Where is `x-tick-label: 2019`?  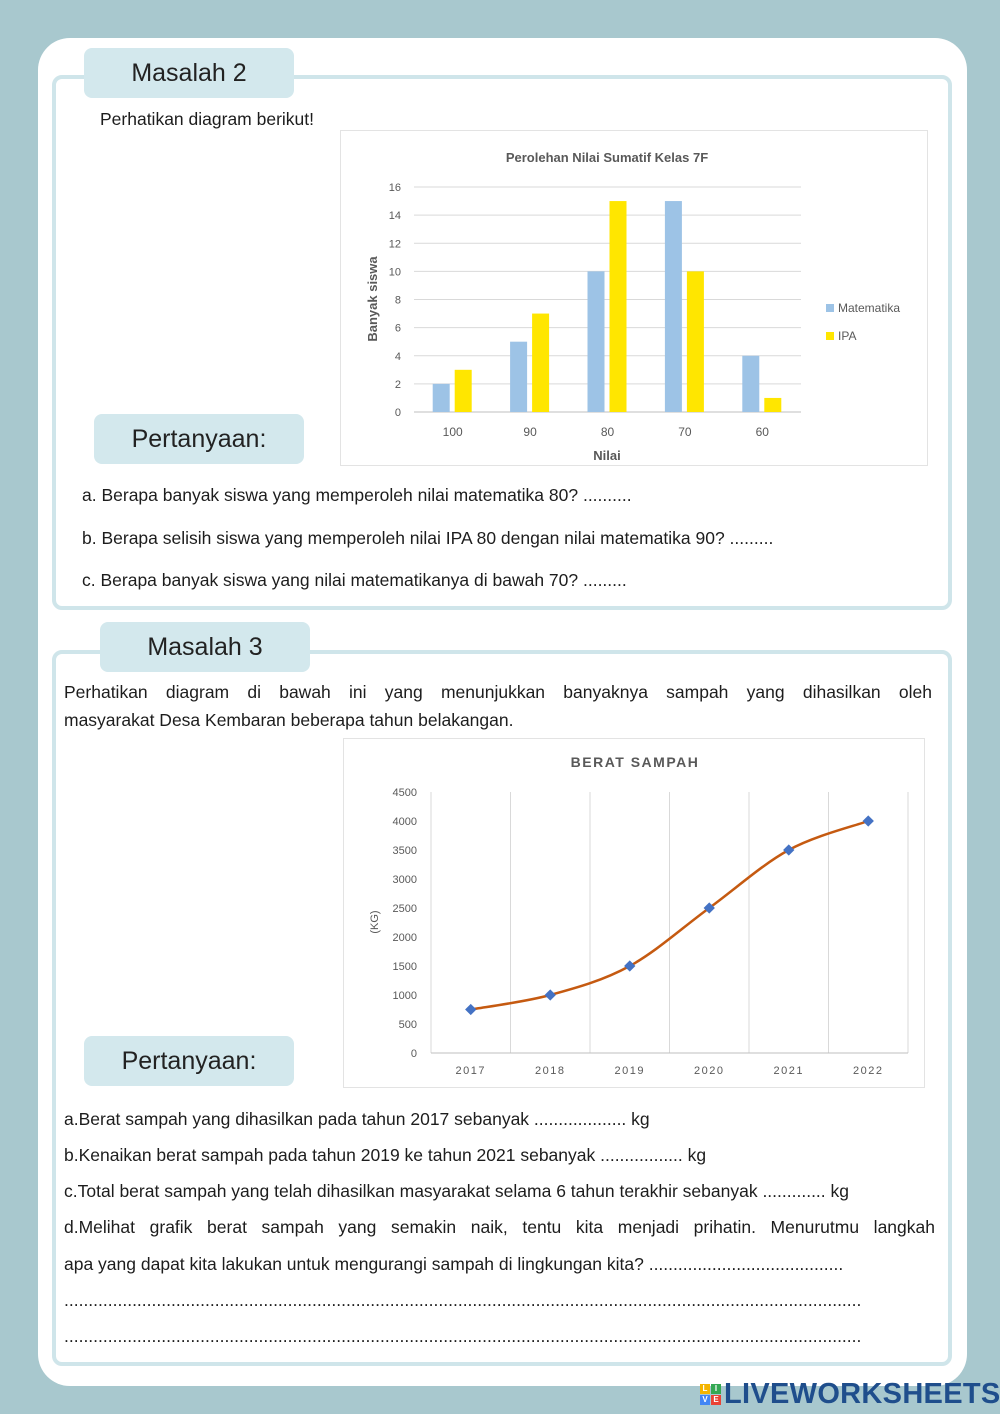 x-tick-label: 2019 is located at coordinates (630, 1071).